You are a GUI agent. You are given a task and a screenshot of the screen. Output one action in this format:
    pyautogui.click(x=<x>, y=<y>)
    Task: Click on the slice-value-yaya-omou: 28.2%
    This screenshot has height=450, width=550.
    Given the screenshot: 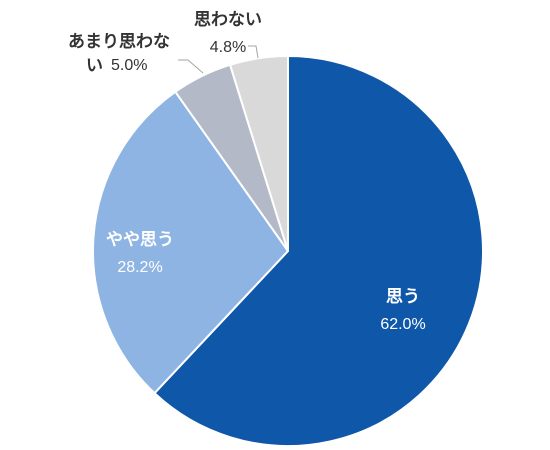 What is the action you would take?
    pyautogui.click(x=139, y=267)
    